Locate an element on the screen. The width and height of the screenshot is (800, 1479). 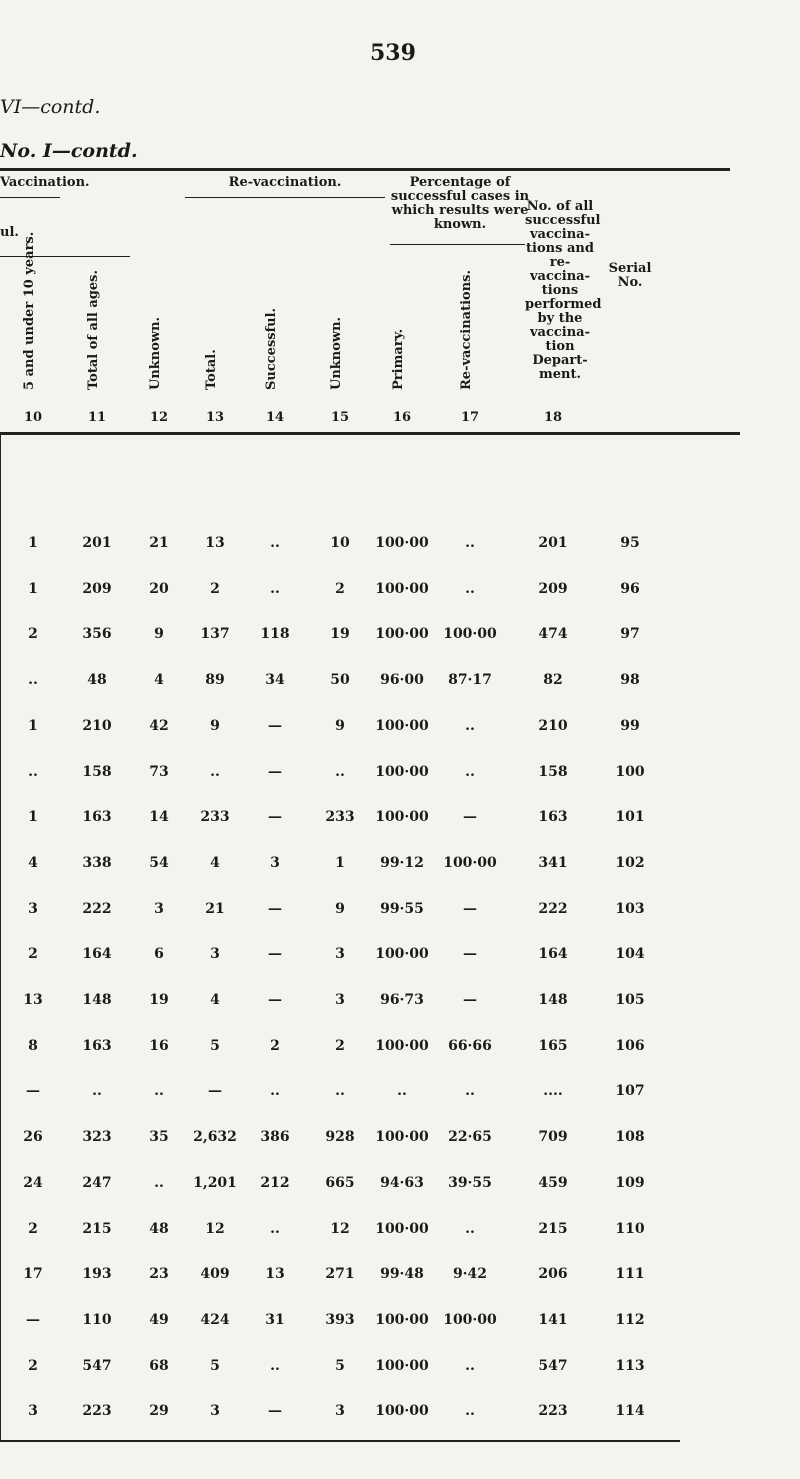
cell: 19 is located at coordinates (340, 634).